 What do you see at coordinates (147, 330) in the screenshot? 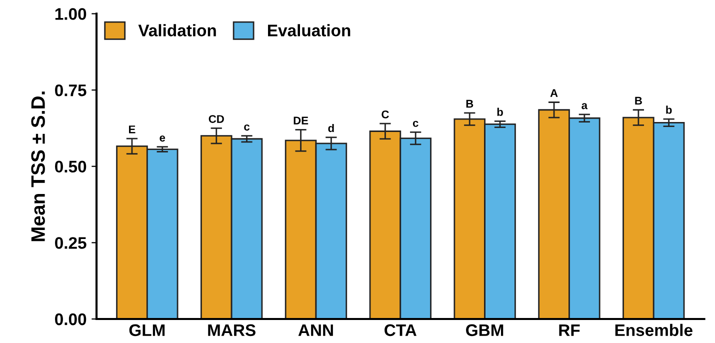
I see `x-tick-label: GLM` at bounding box center [147, 330].